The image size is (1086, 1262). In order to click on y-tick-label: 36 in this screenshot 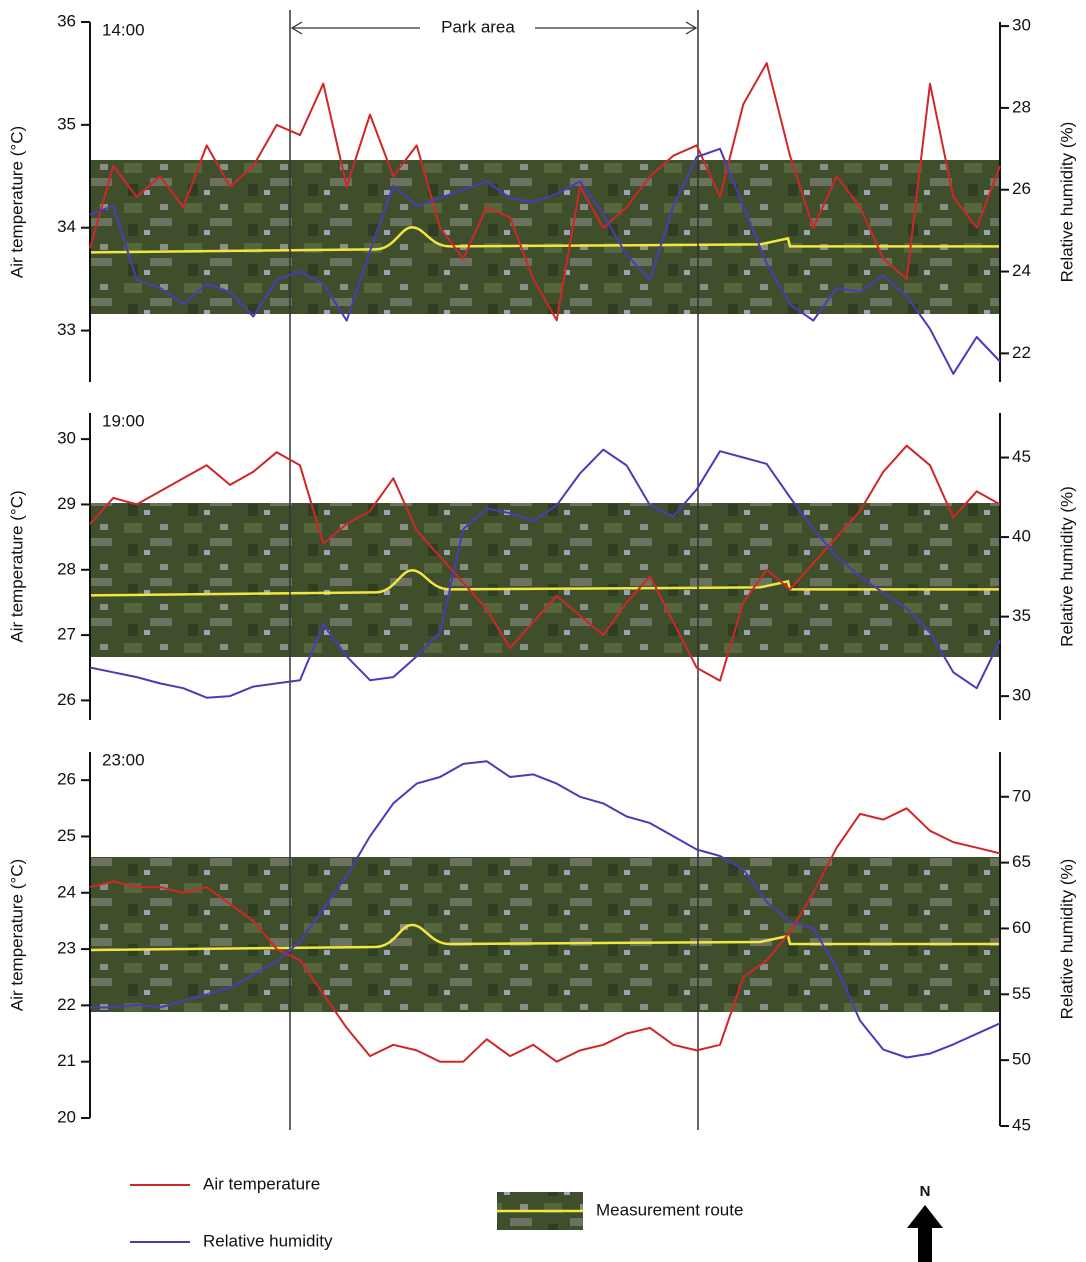, I will do `click(66, 20)`.